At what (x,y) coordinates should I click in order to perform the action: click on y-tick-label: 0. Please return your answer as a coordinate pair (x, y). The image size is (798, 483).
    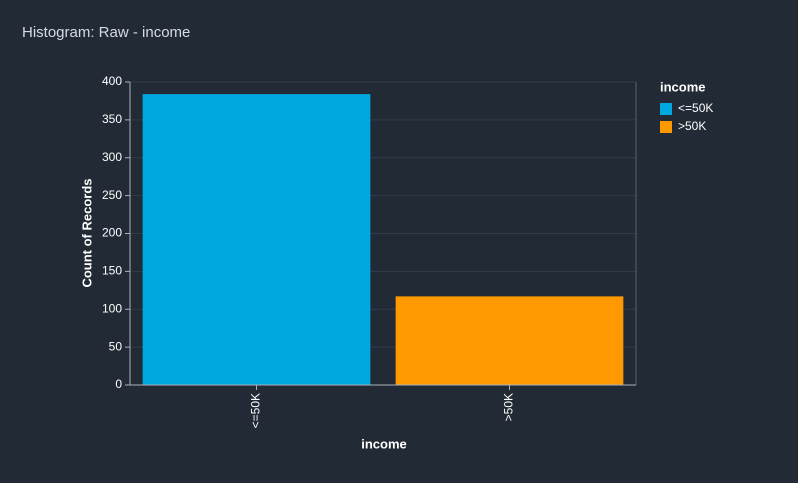
    Looking at the image, I should click on (118, 384).